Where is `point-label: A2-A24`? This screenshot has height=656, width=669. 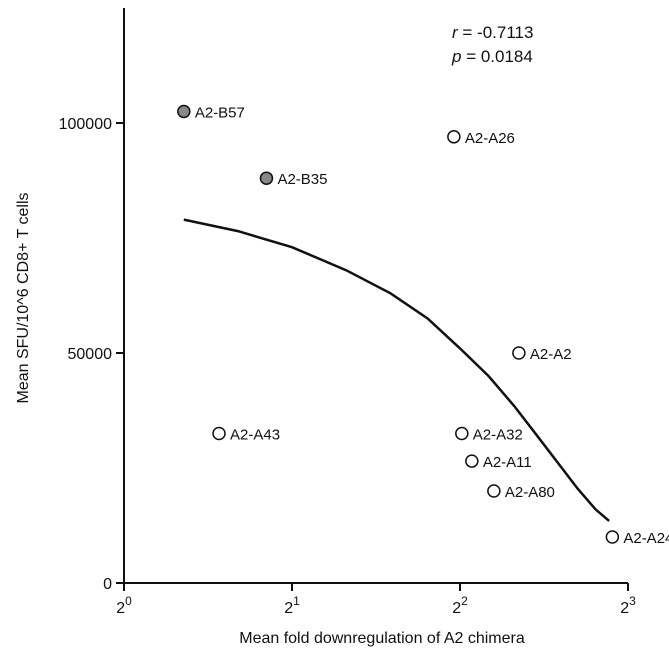 point-label: A2-A24 is located at coordinates (646, 538).